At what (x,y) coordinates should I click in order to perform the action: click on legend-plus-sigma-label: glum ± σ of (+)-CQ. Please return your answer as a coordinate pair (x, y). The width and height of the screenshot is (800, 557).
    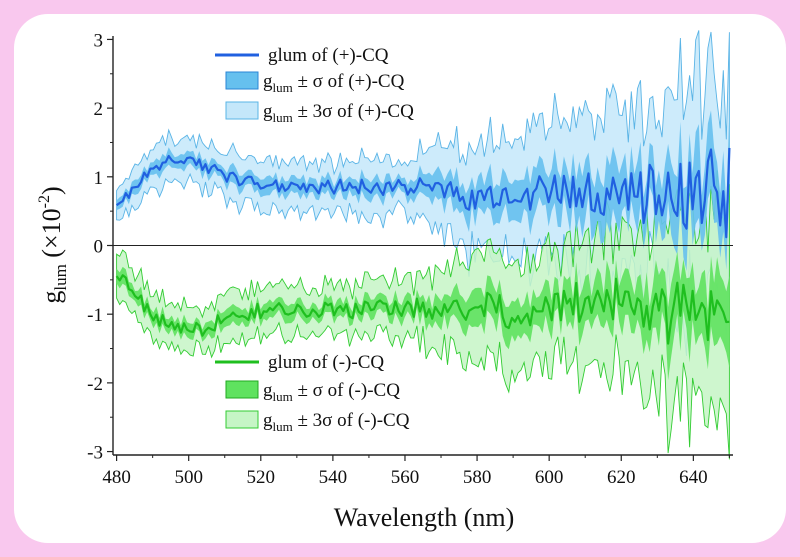
    Looking at the image, I should click on (334, 83).